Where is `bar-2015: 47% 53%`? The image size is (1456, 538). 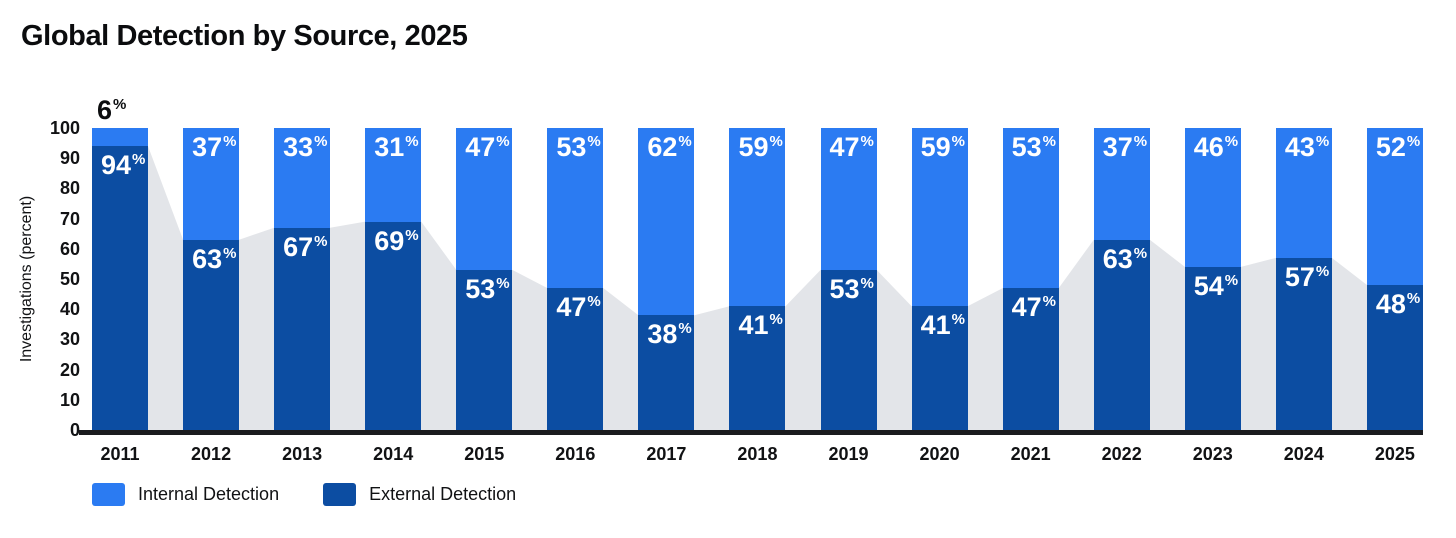
bar-2015: 47% 53% is located at coordinates (484, 279).